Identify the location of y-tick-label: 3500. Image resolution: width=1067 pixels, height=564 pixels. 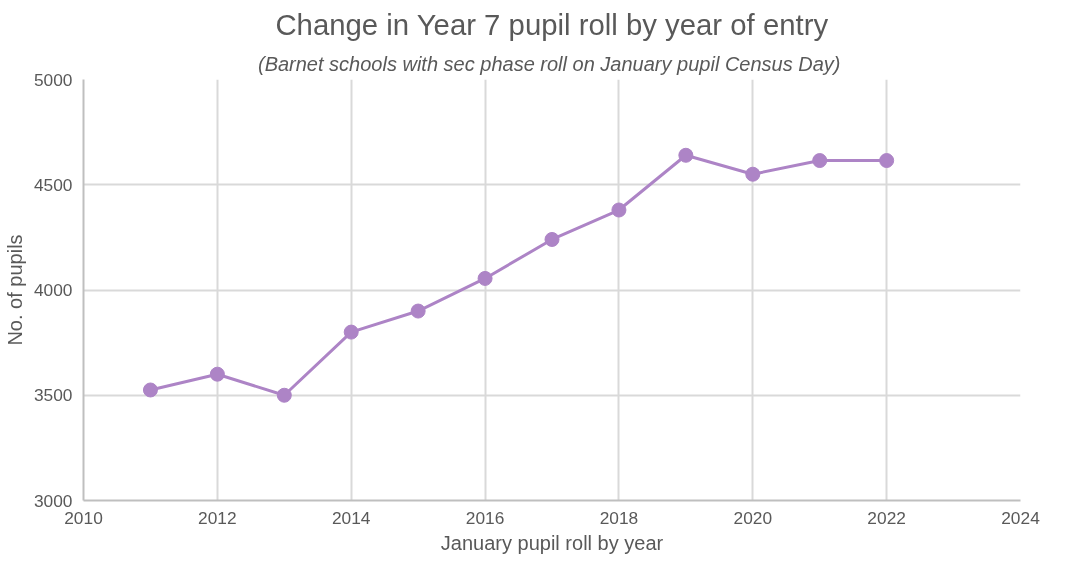
(53, 395).